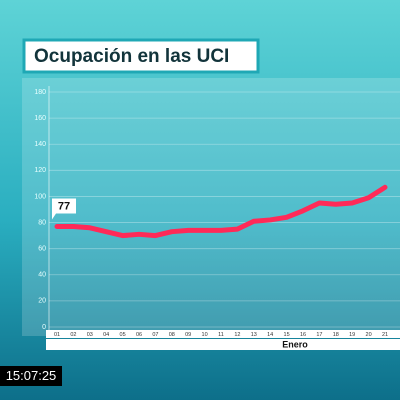 This screenshot has width=400, height=400. I want to click on timestamp: 15:07:25, so click(31, 375).